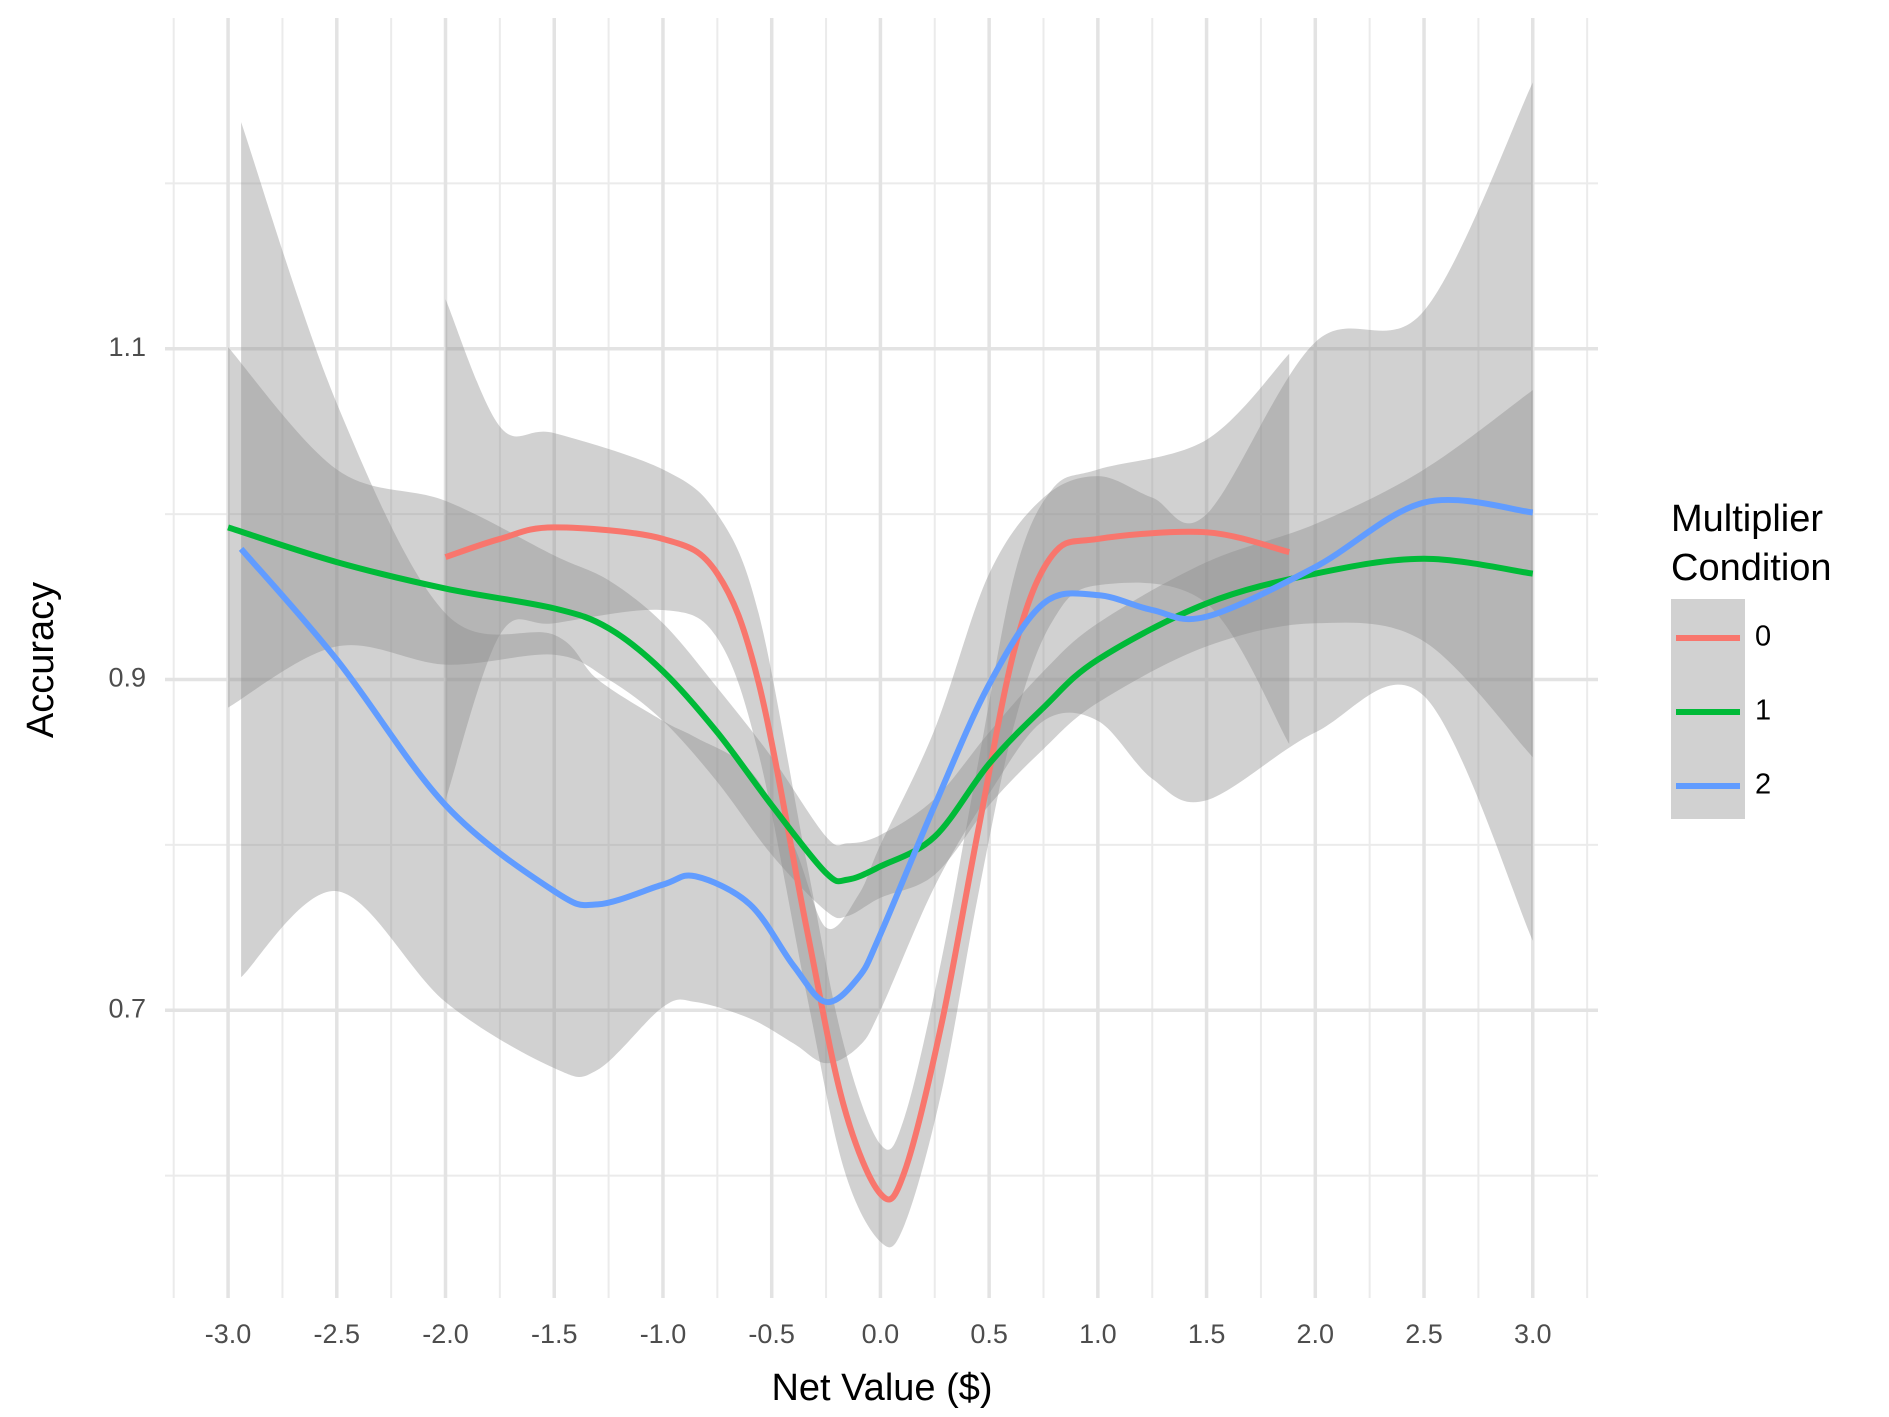 This screenshot has width=1889, height=1417. Describe the element at coordinates (1424, 1334) in the screenshot. I see `x-tick-label: 2.5` at that location.